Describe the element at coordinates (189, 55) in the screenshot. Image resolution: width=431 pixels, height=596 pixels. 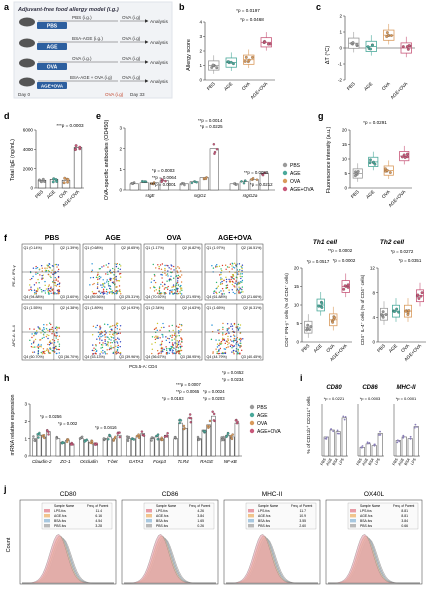
I see `y-axis-label: Allergy score` at that location.